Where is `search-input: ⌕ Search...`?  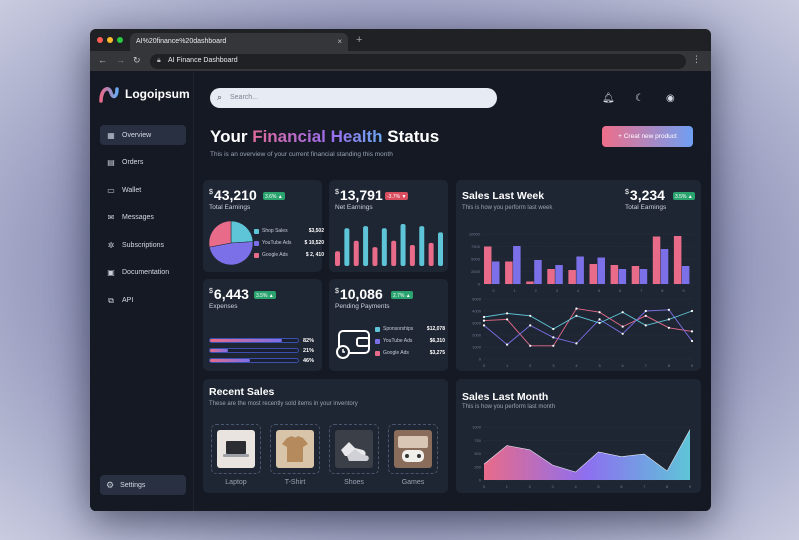 search-input: ⌕ Search... is located at coordinates (353, 98).